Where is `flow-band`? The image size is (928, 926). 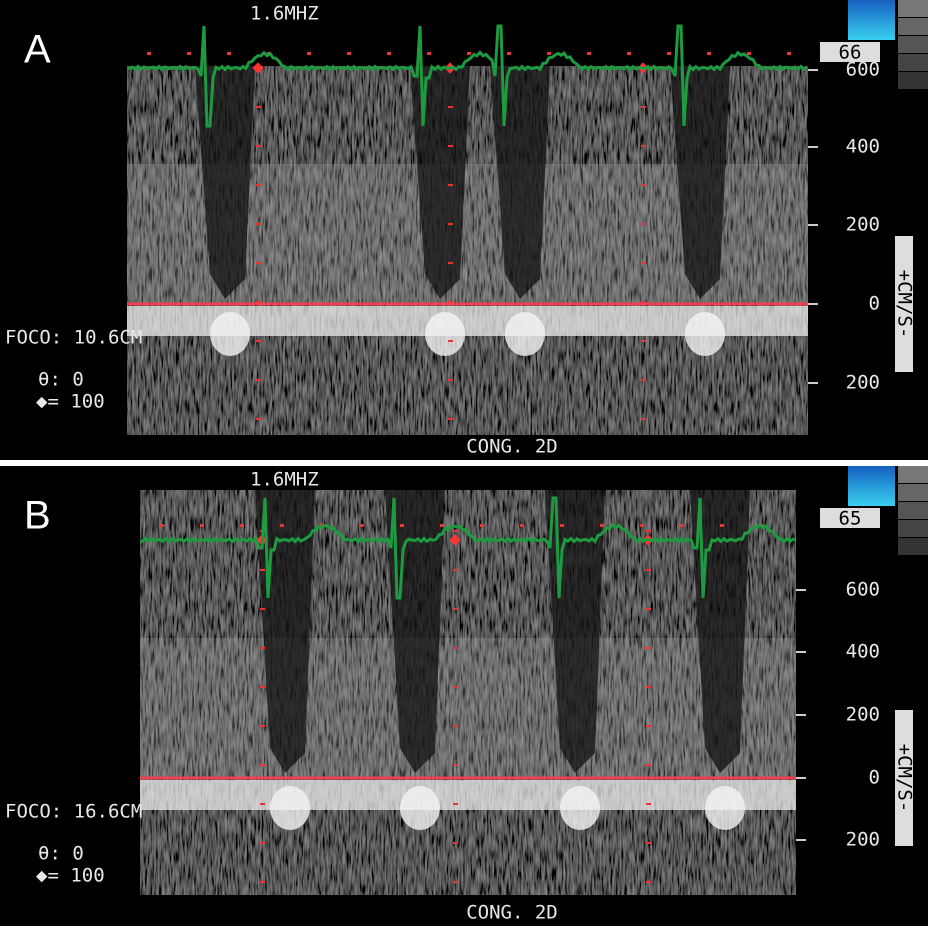
flow-band is located at coordinates (468, 708).